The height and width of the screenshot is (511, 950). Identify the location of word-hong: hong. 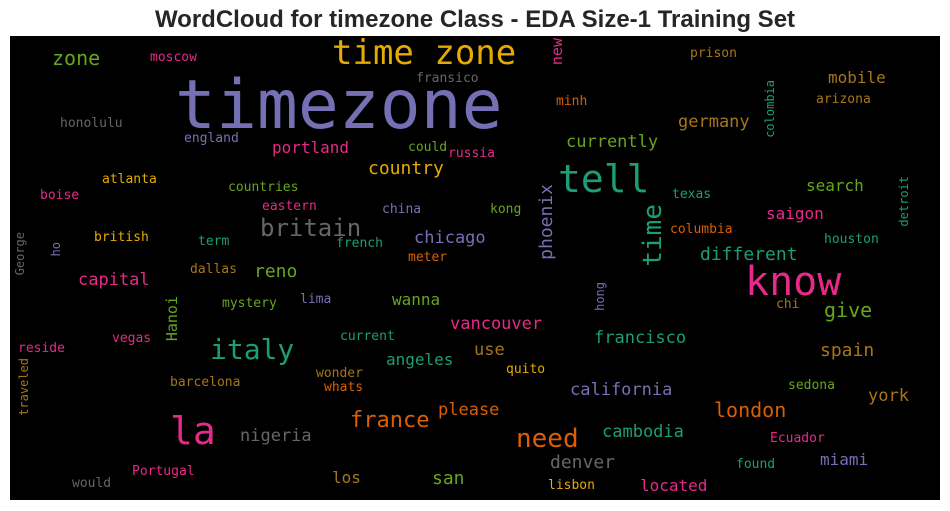
(600, 296).